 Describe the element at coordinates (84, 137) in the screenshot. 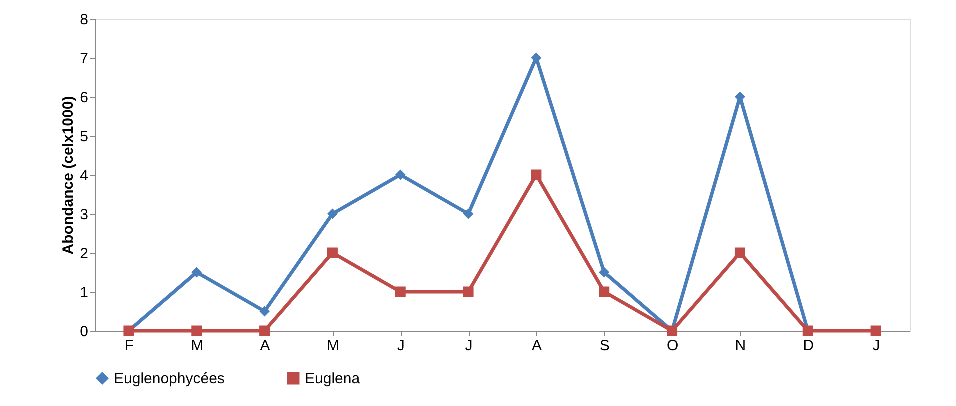

I see `y-tick-label: 5` at that location.